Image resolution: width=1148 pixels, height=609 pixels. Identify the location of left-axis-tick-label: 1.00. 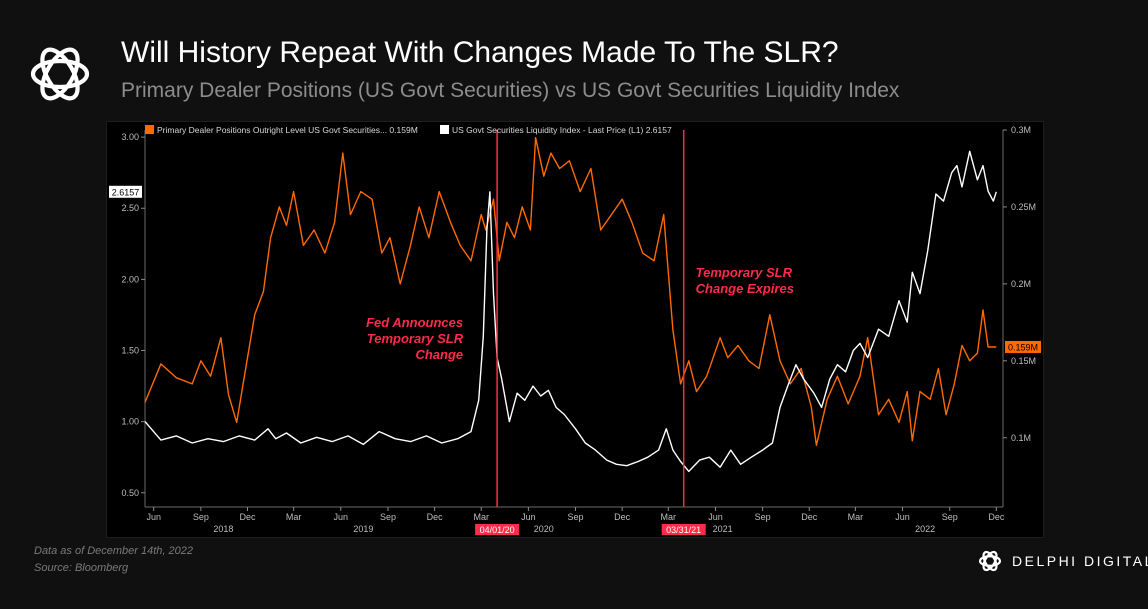
(130, 422).